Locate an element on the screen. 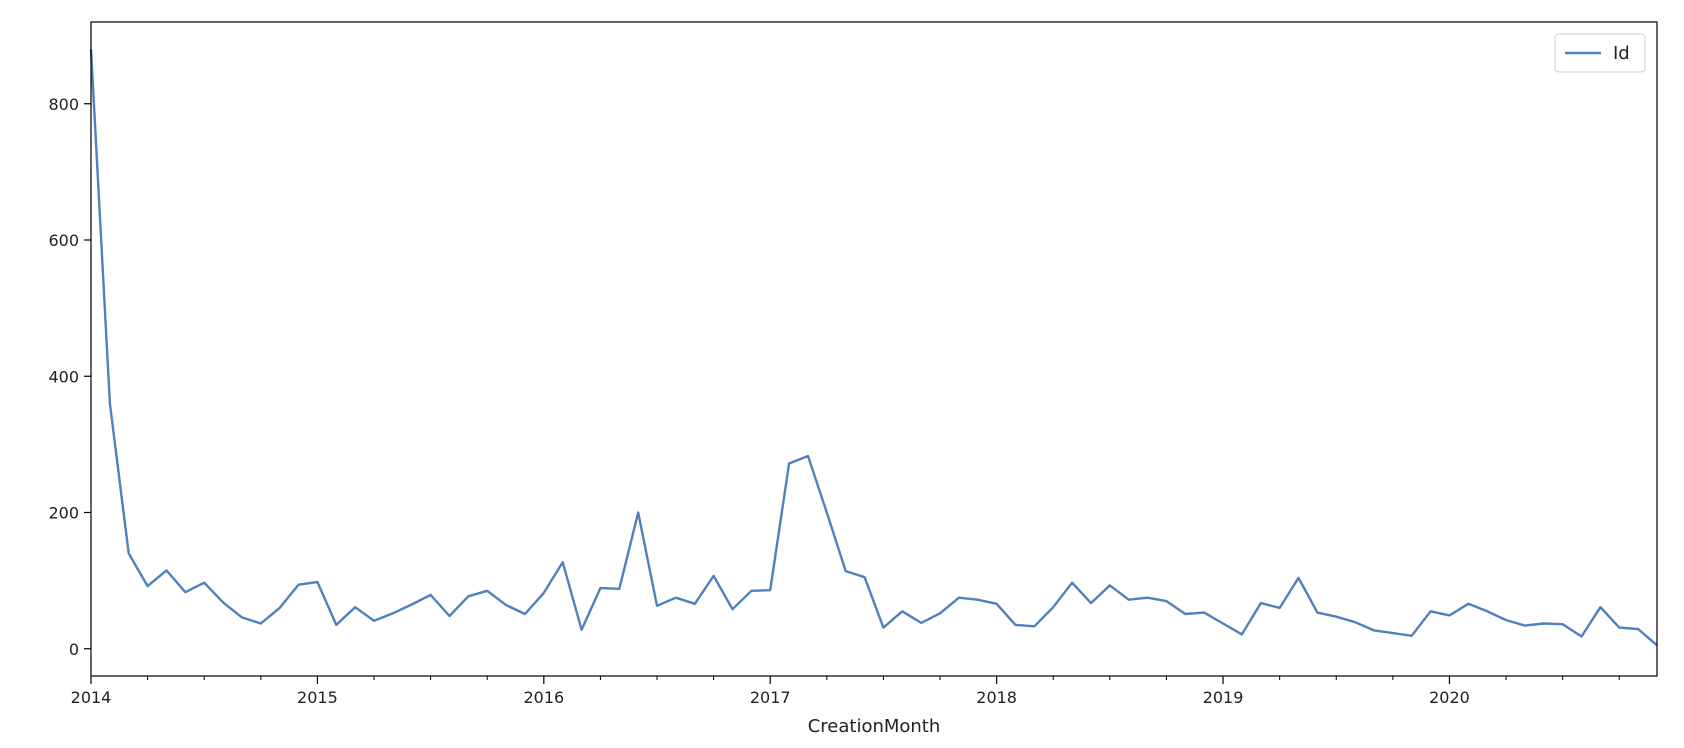  y-tick-label: 400 is located at coordinates (63, 376).